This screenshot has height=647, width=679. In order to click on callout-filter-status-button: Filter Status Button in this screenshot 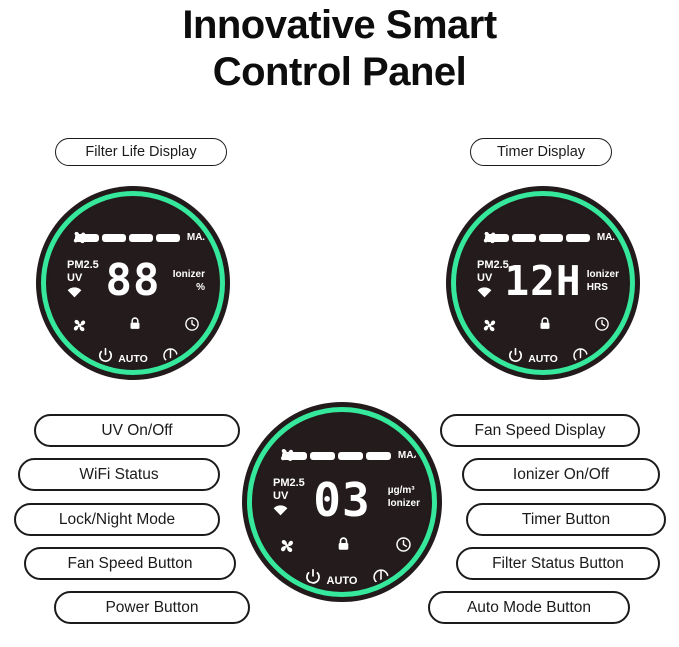, I will do `click(558, 563)`.